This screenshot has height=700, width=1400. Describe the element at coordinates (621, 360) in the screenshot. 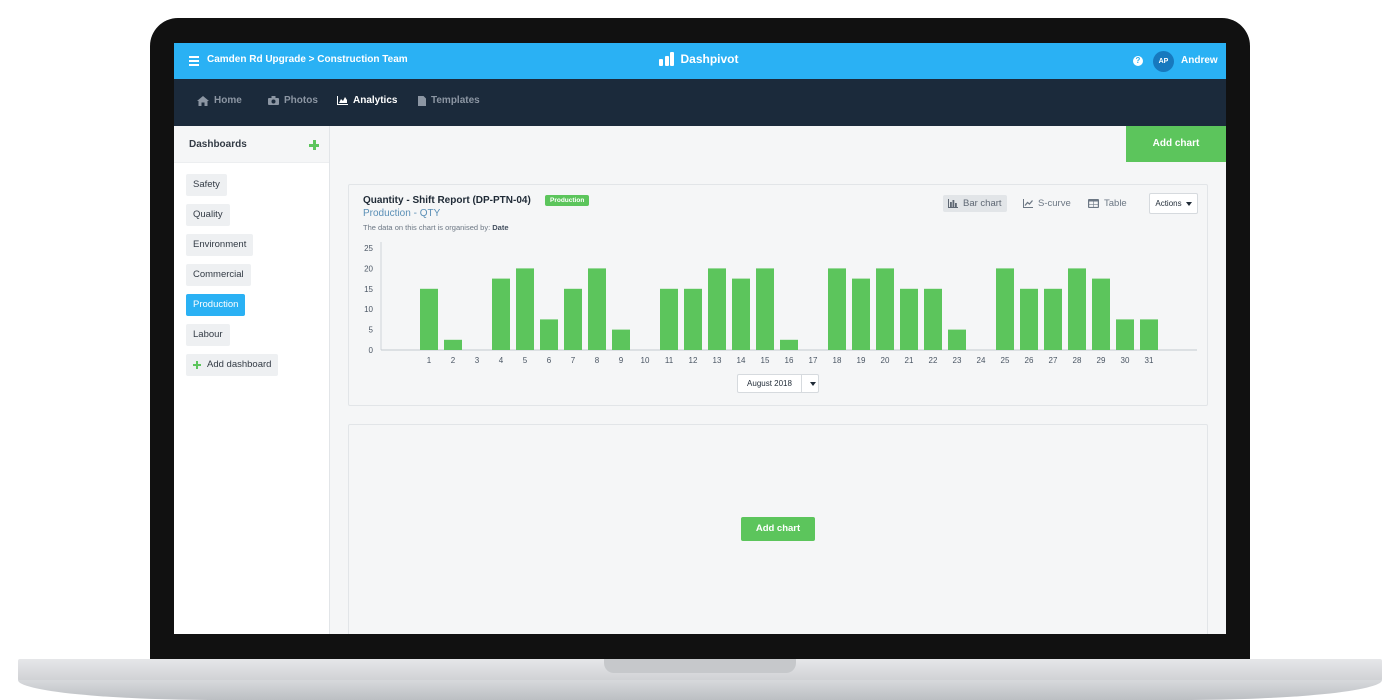

I see `x-tick-label: 9` at that location.